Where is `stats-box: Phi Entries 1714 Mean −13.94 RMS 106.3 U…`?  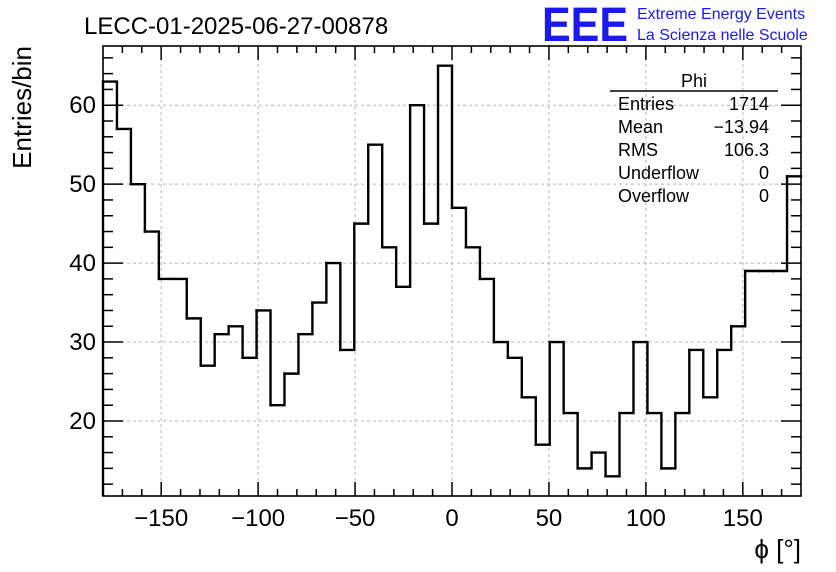 stats-box: Phi Entries 1714 Mean −13.94 RMS 106.3 U… is located at coordinates (694, 138).